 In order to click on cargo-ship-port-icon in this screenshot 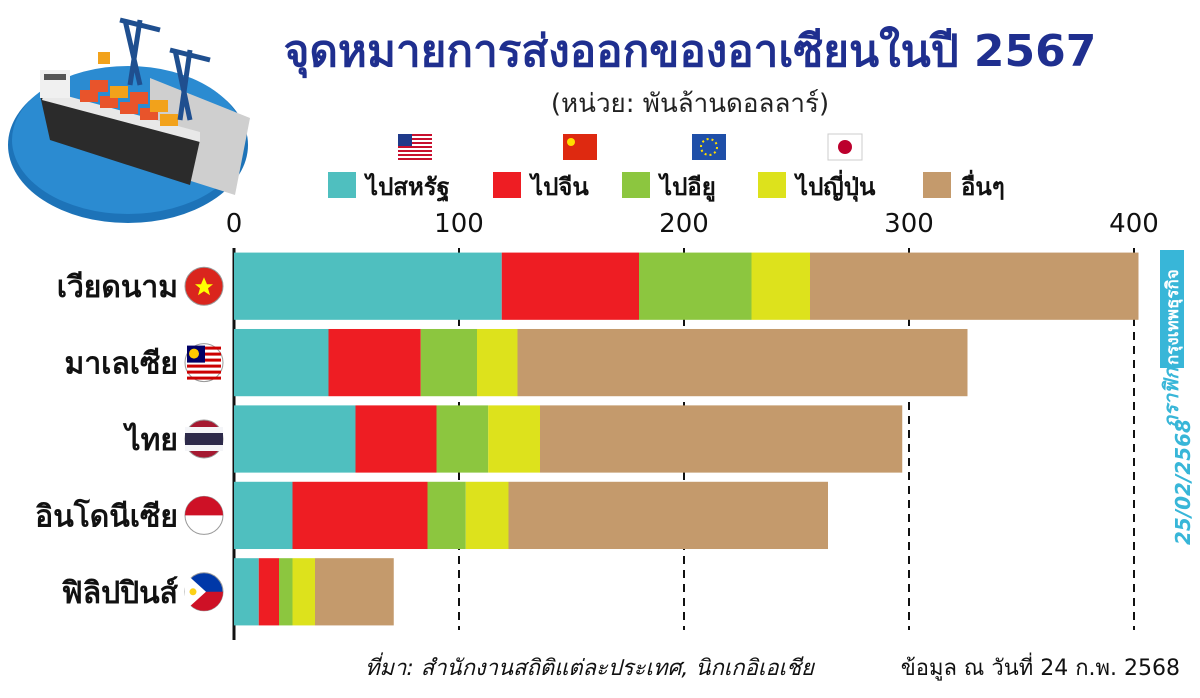, I will do `click(129, 120)`.